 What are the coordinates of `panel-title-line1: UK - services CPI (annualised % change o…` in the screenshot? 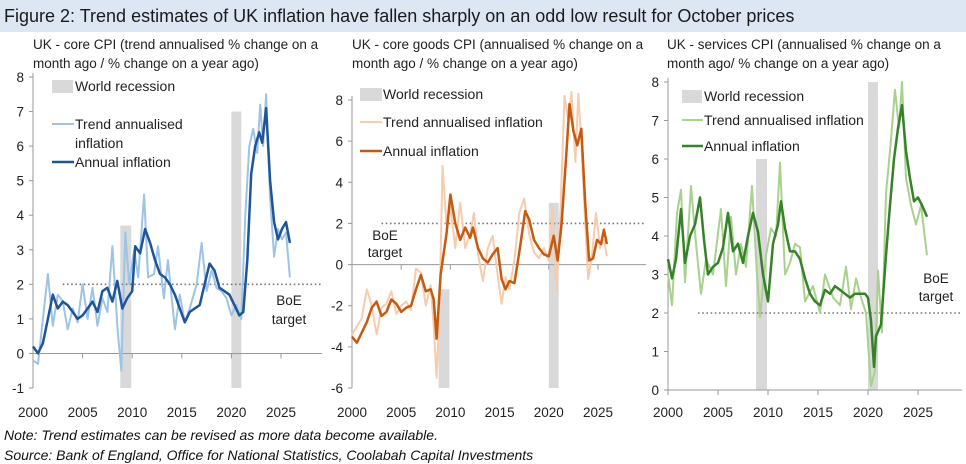 It's located at (804, 44).